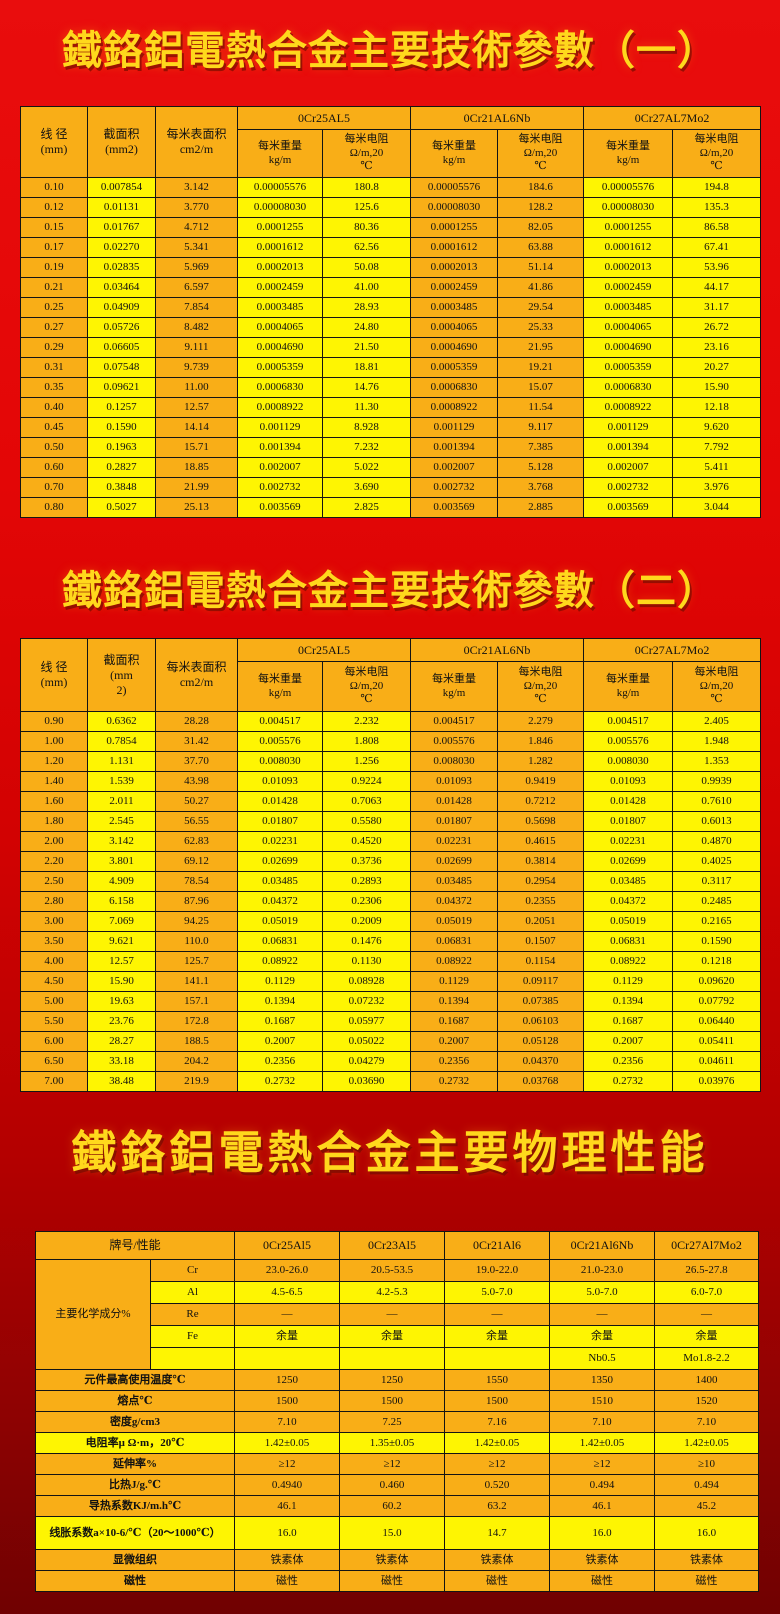 This screenshot has width=780, height=1614. What do you see at coordinates (135, 1485) in the screenshot?
I see `property-label: 比热J/g.℃` at bounding box center [135, 1485].